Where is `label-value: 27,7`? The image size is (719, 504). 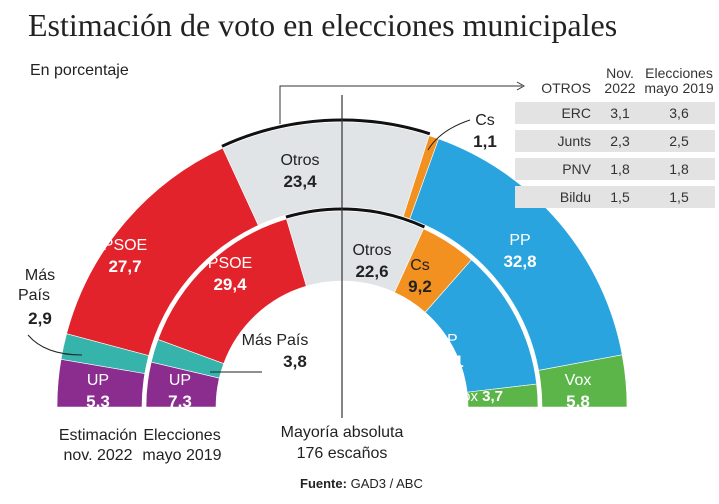 label-value: 27,7 is located at coordinates (124, 266).